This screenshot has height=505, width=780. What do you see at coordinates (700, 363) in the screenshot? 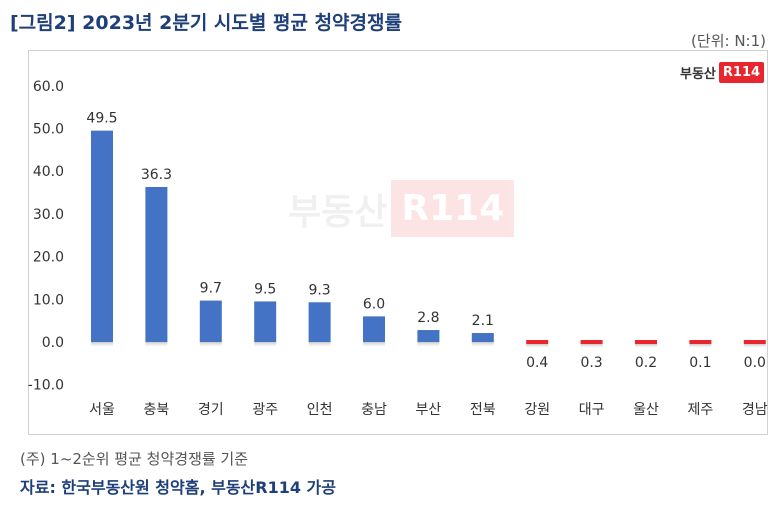
I see `data-label: 0.1` at bounding box center [700, 363].